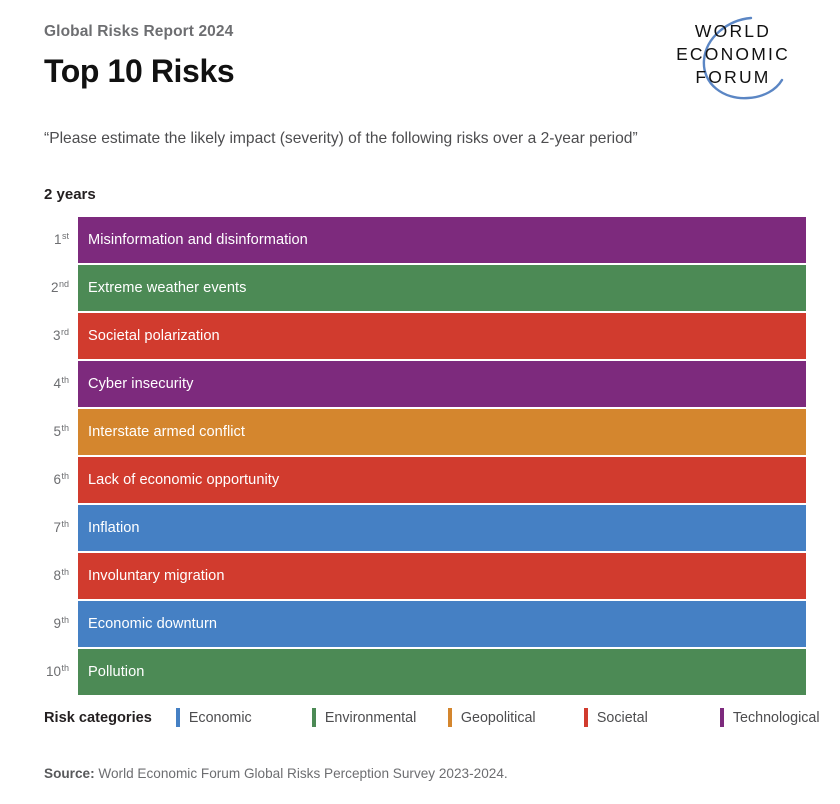 The height and width of the screenshot is (804, 840). I want to click on rank-number: 2, so click(54, 288).